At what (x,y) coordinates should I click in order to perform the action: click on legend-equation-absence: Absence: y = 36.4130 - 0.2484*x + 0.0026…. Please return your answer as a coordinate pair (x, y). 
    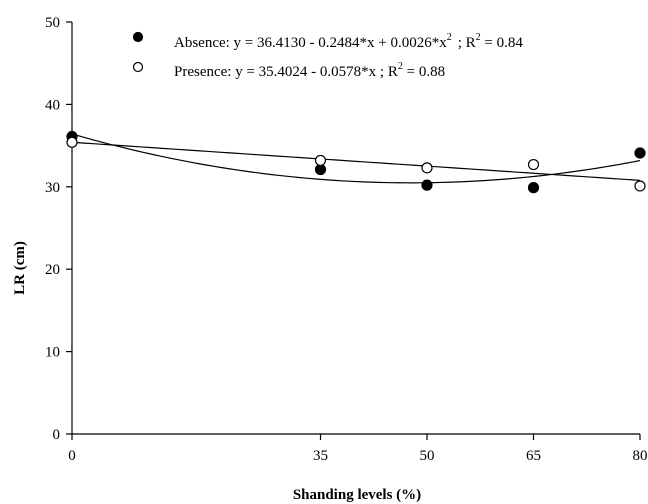
    Looking at the image, I should click on (348, 41).